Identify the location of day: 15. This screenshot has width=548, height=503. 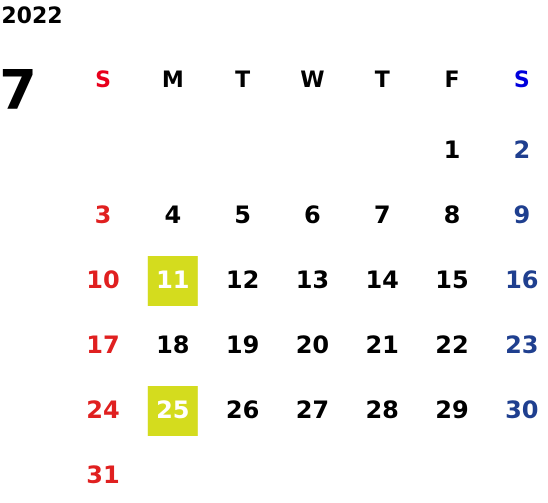
(451, 280).